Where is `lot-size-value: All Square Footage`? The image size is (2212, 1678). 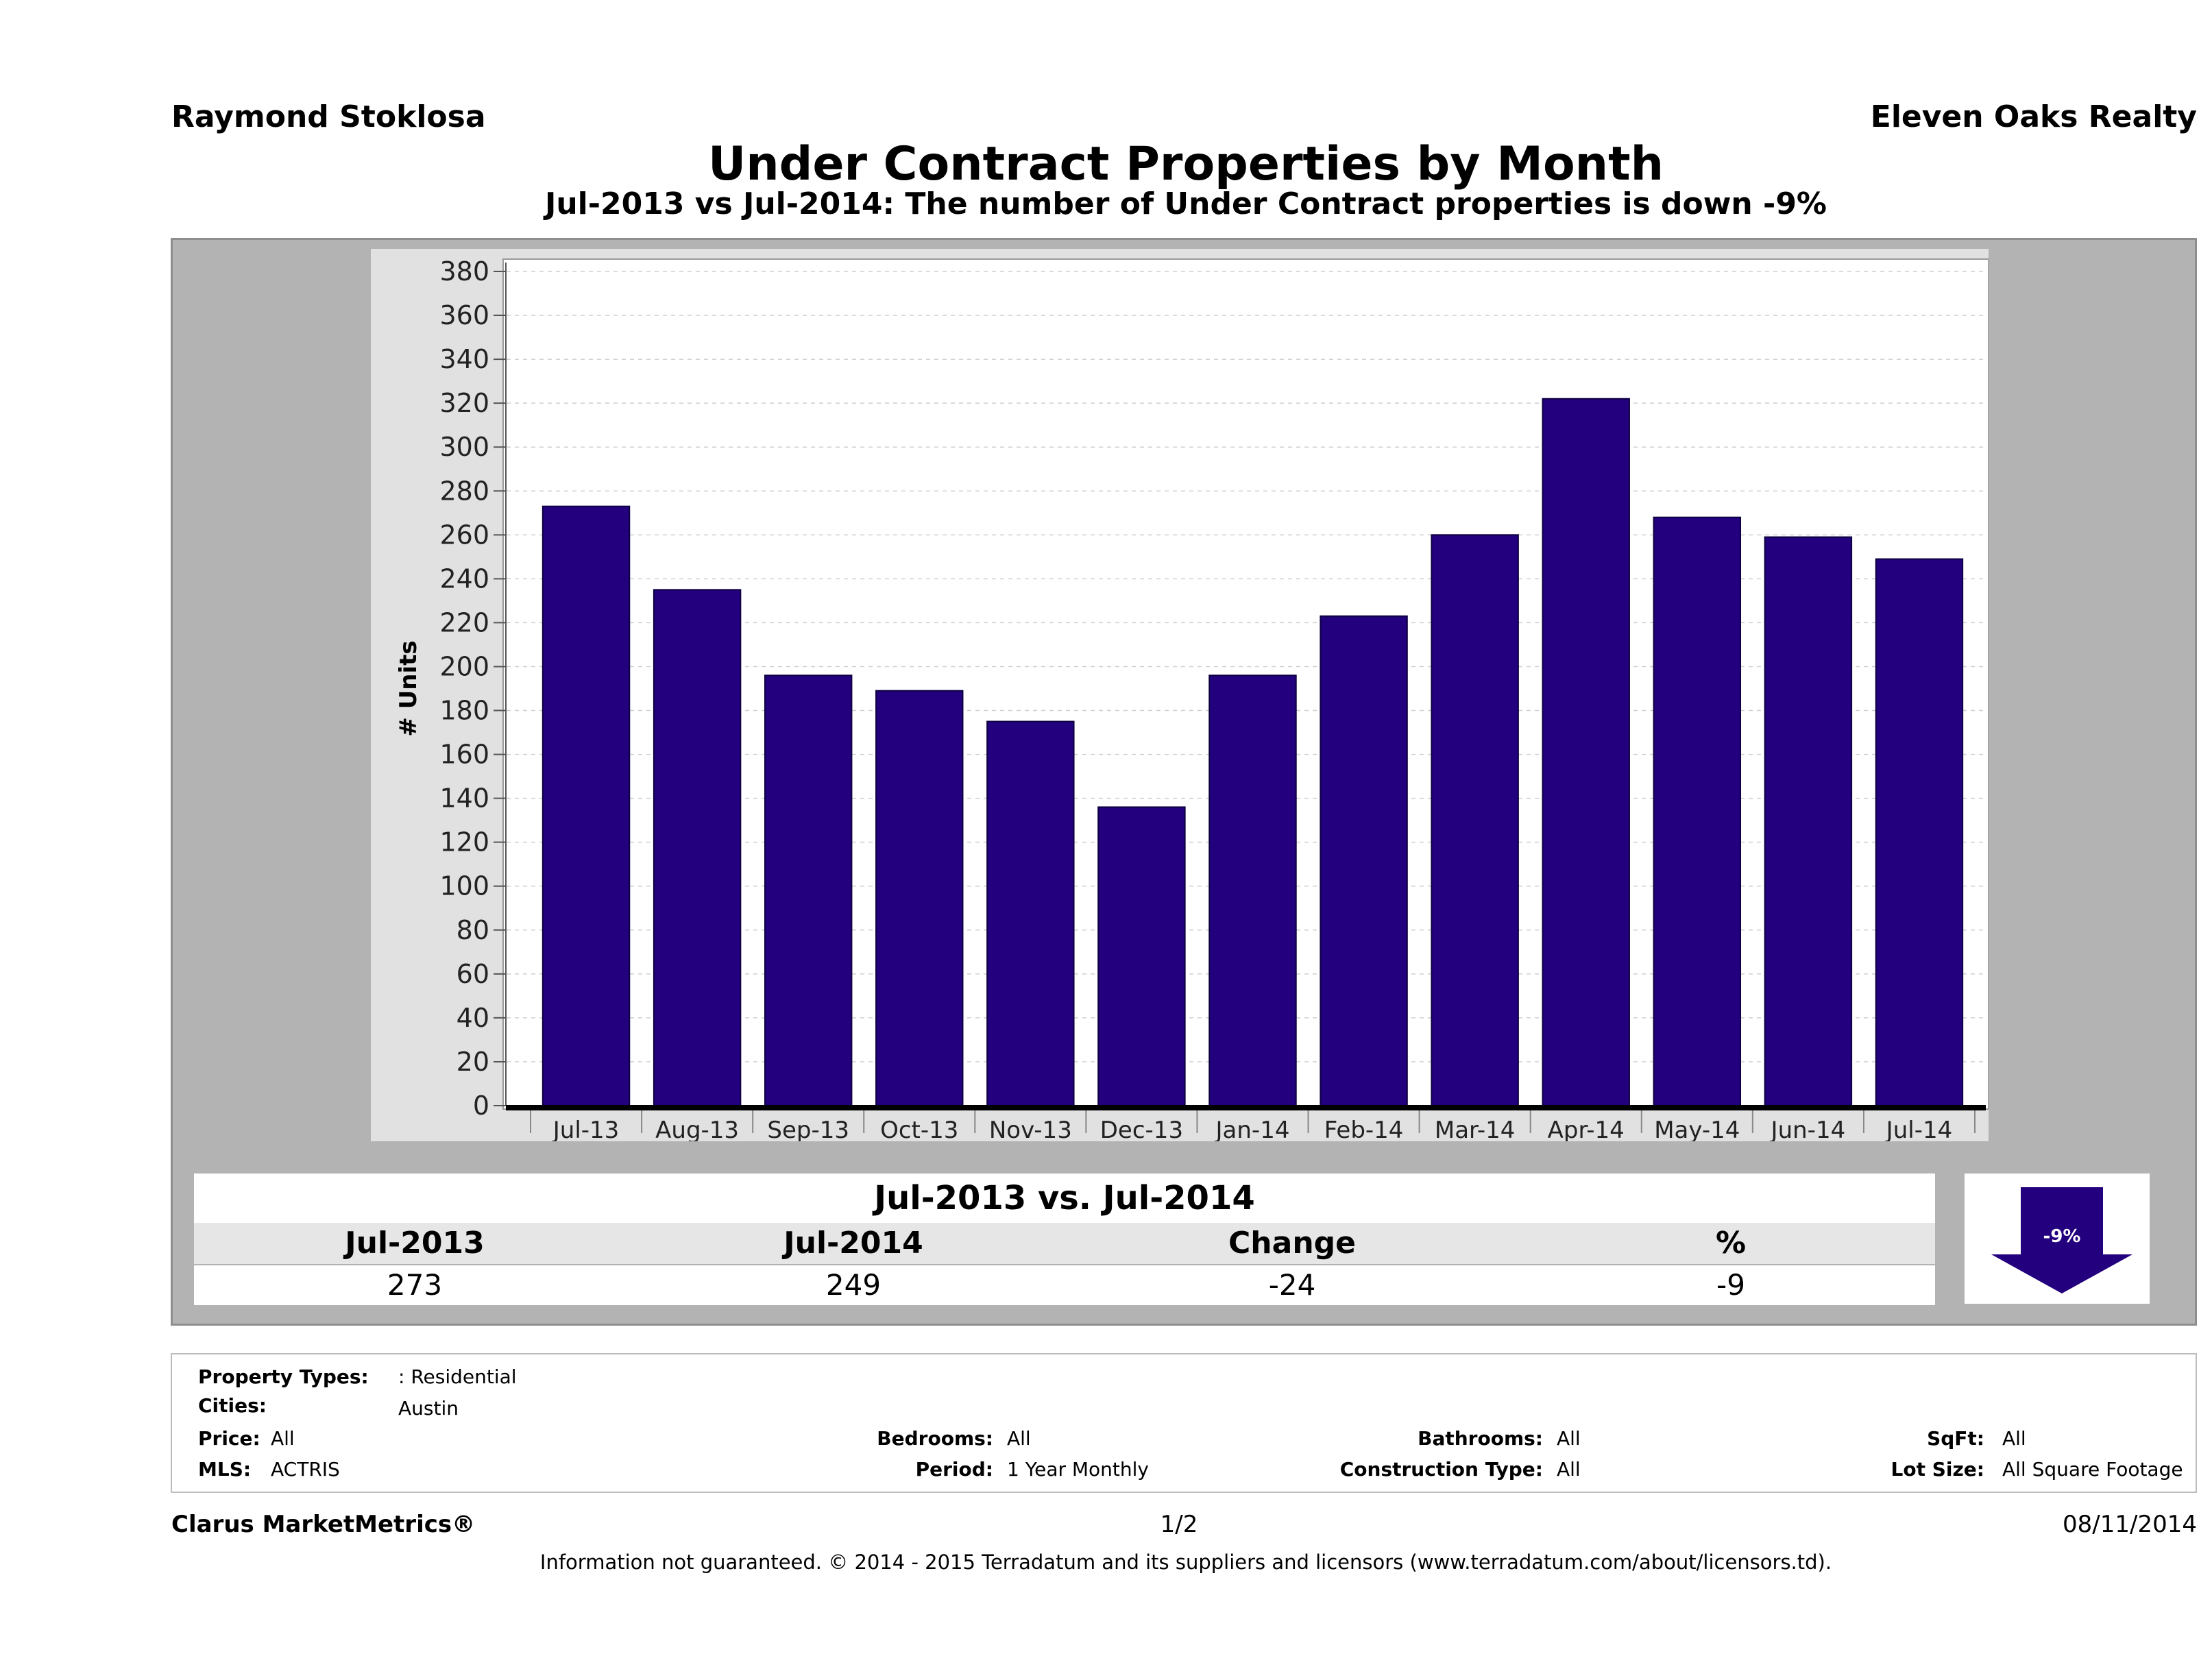
lot-size-value: All Square Footage is located at coordinates (2092, 1470).